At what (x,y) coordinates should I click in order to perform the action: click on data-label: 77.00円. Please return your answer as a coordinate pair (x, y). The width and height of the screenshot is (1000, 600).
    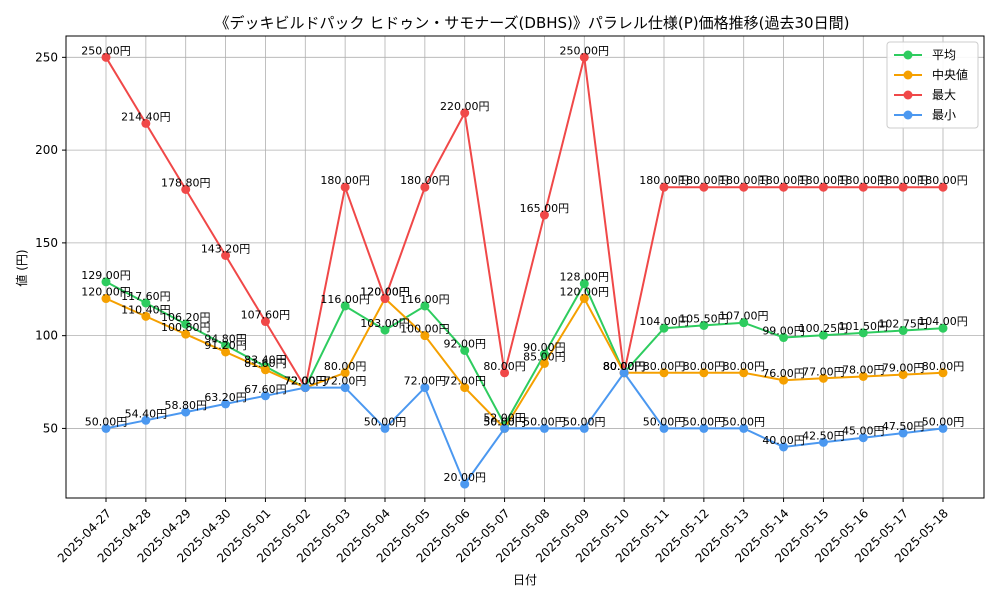
    Looking at the image, I should click on (823, 371).